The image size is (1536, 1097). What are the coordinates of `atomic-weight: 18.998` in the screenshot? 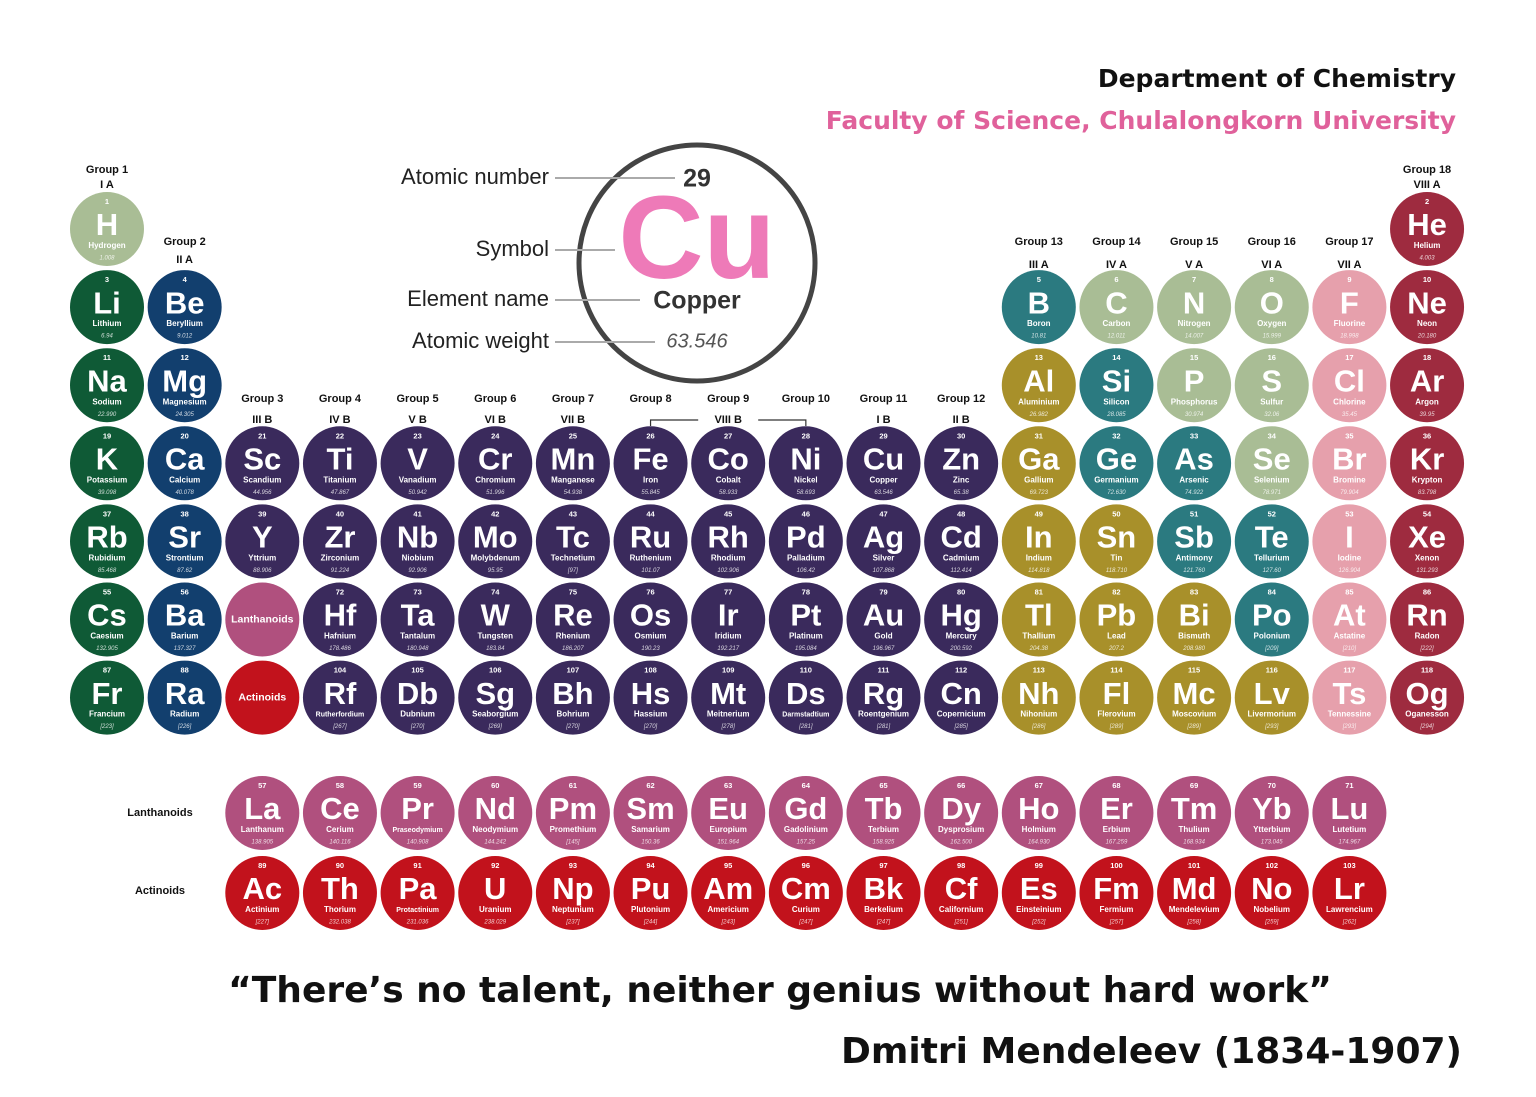 It's located at (1349, 337).